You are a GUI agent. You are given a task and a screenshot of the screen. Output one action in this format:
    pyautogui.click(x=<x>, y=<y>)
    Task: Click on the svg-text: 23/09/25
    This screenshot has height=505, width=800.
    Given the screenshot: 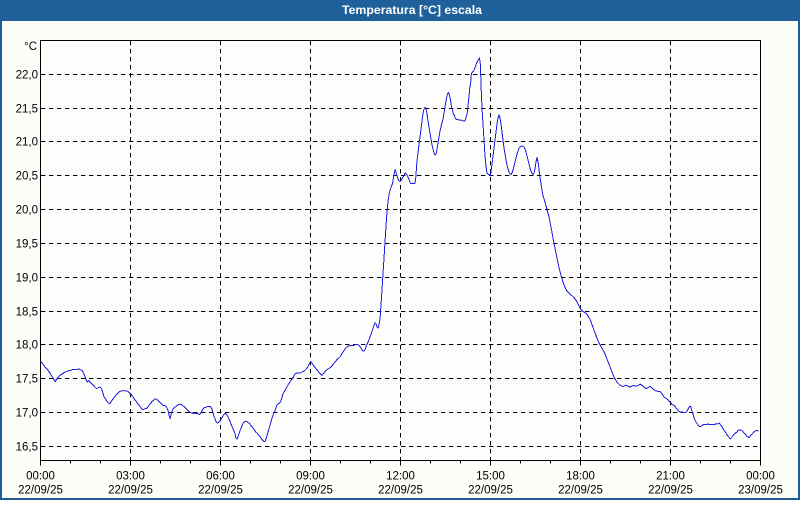 What is the action you would take?
    pyautogui.click(x=760, y=491)
    